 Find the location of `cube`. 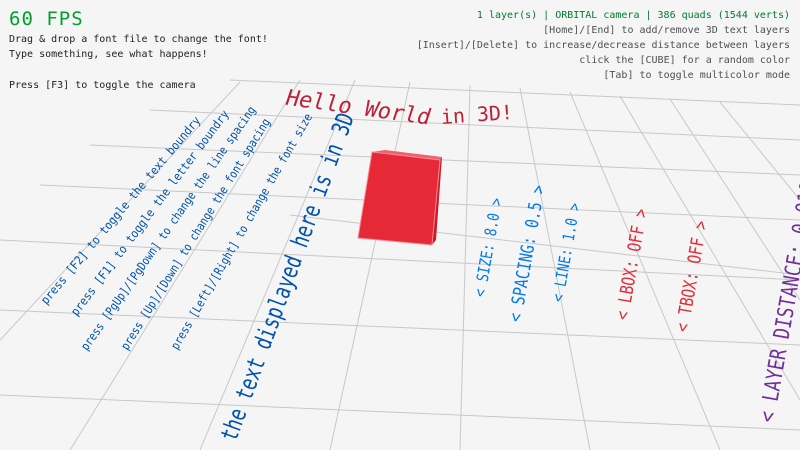

cube is located at coordinates (399, 198).